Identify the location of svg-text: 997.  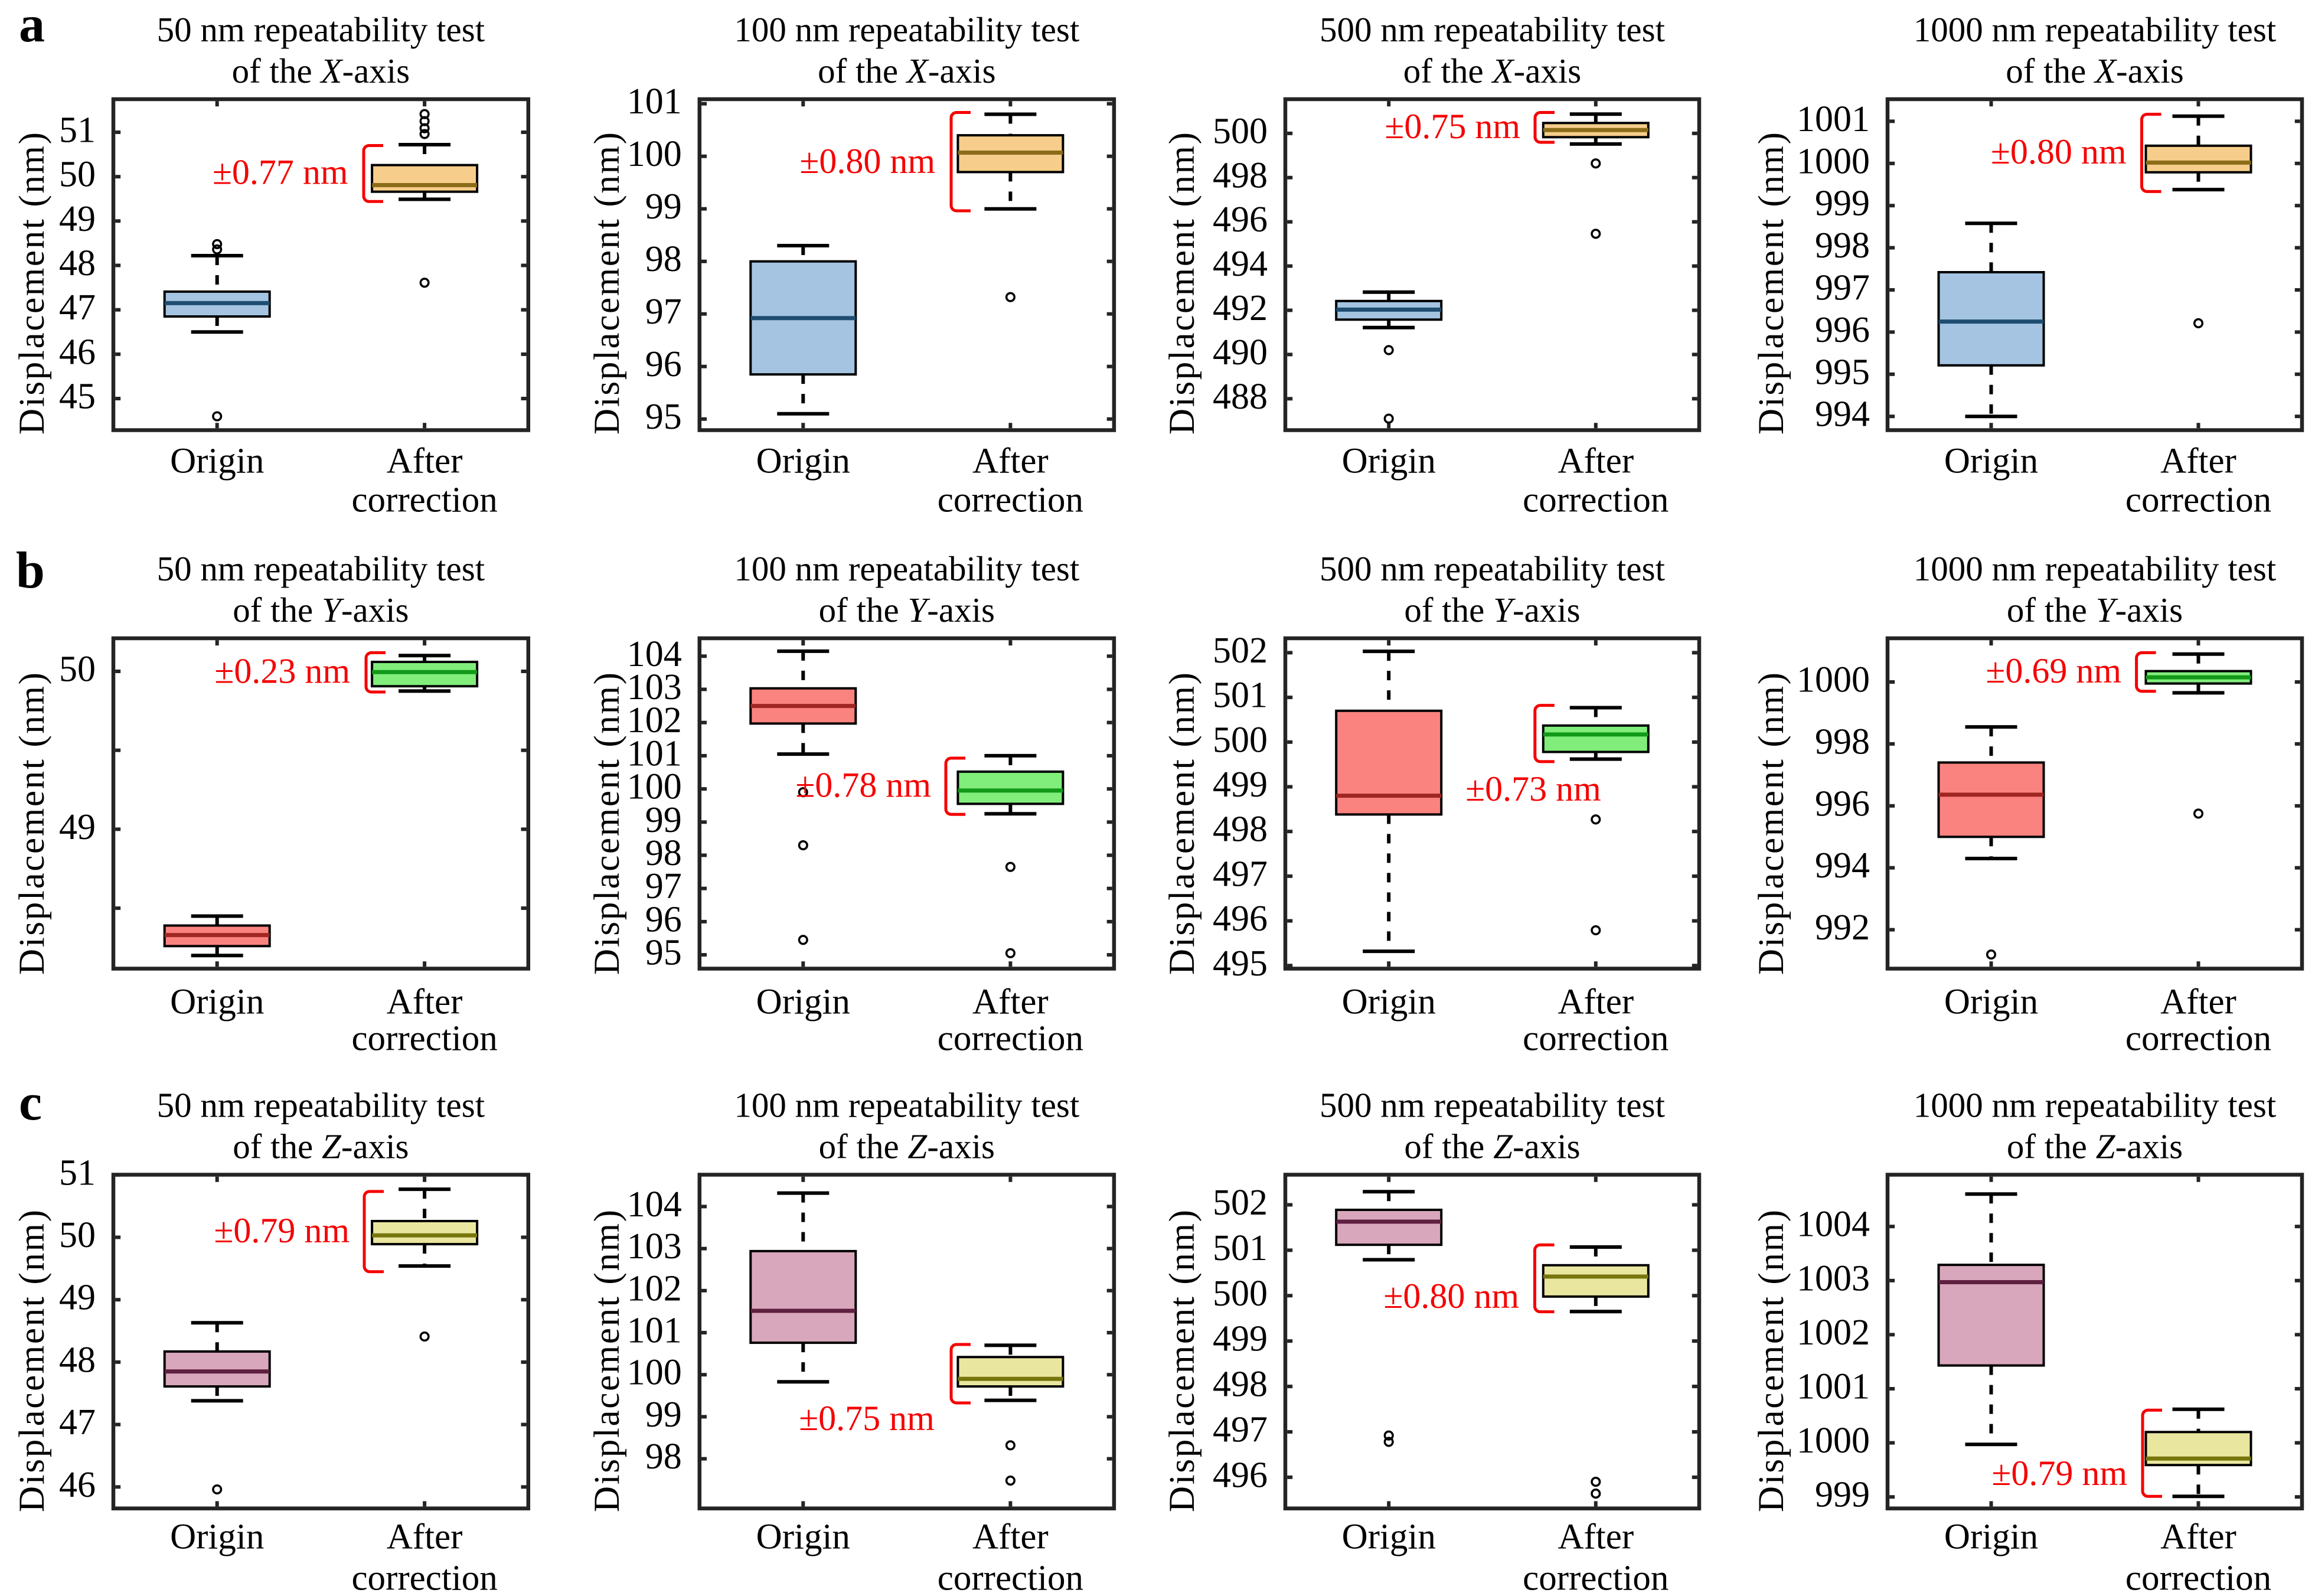
(1843, 288).